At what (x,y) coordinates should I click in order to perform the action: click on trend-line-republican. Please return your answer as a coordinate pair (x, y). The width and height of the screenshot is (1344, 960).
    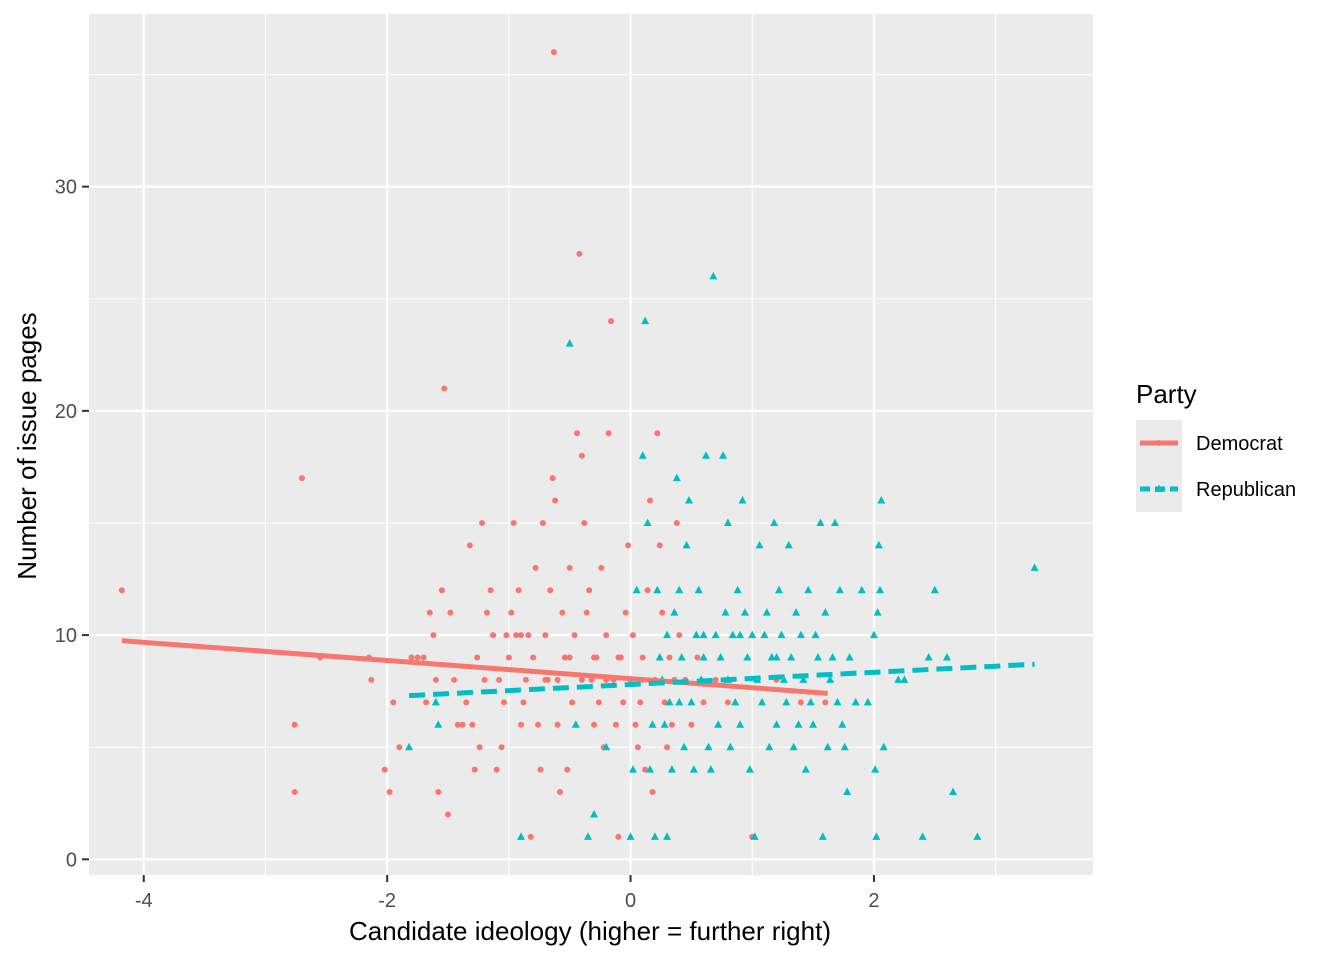
    Looking at the image, I should click on (721, 680).